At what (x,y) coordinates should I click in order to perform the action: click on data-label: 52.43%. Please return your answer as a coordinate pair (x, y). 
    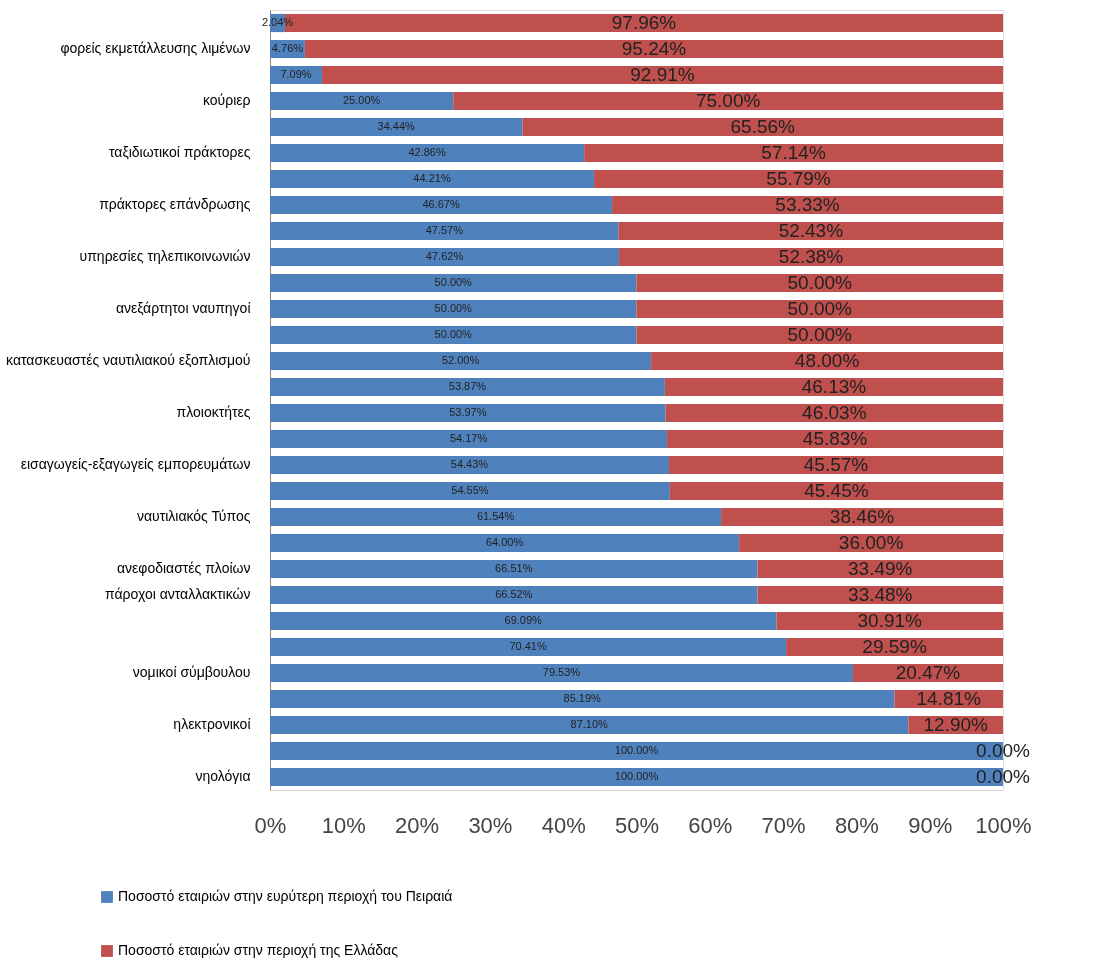
    Looking at the image, I should click on (811, 230).